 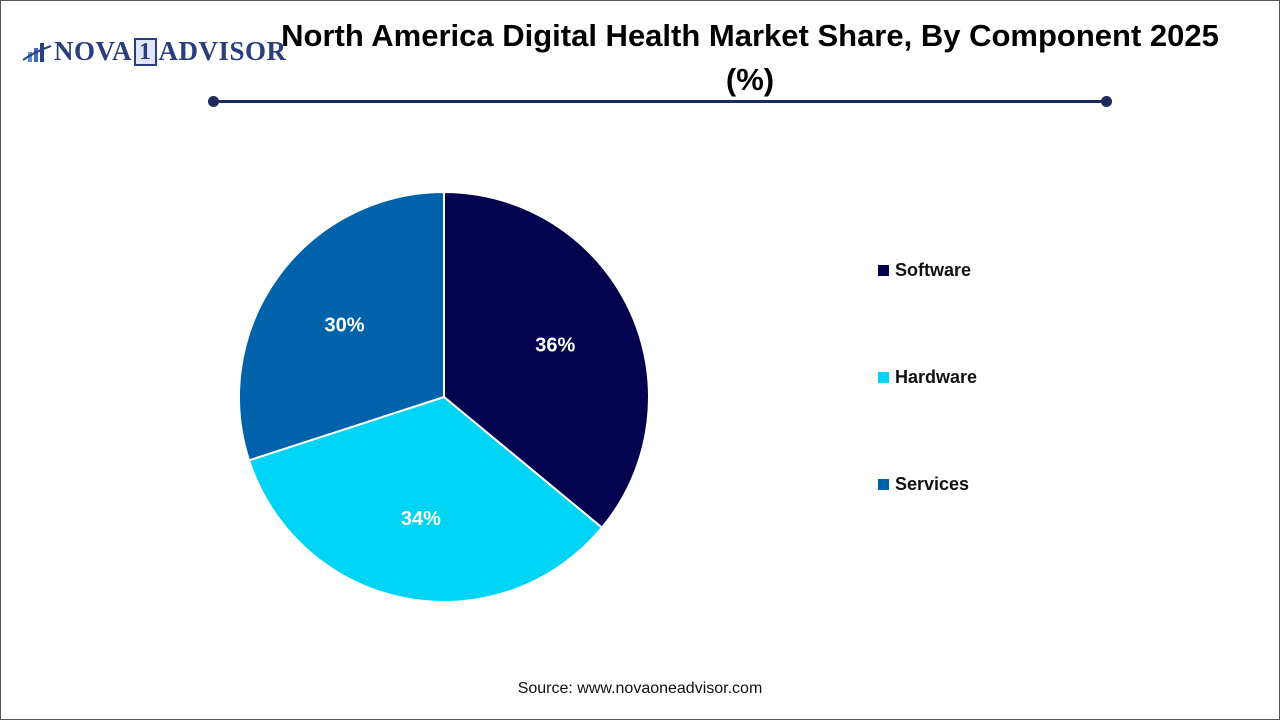 I want to click on legend-label: Services, so click(x=932, y=484).